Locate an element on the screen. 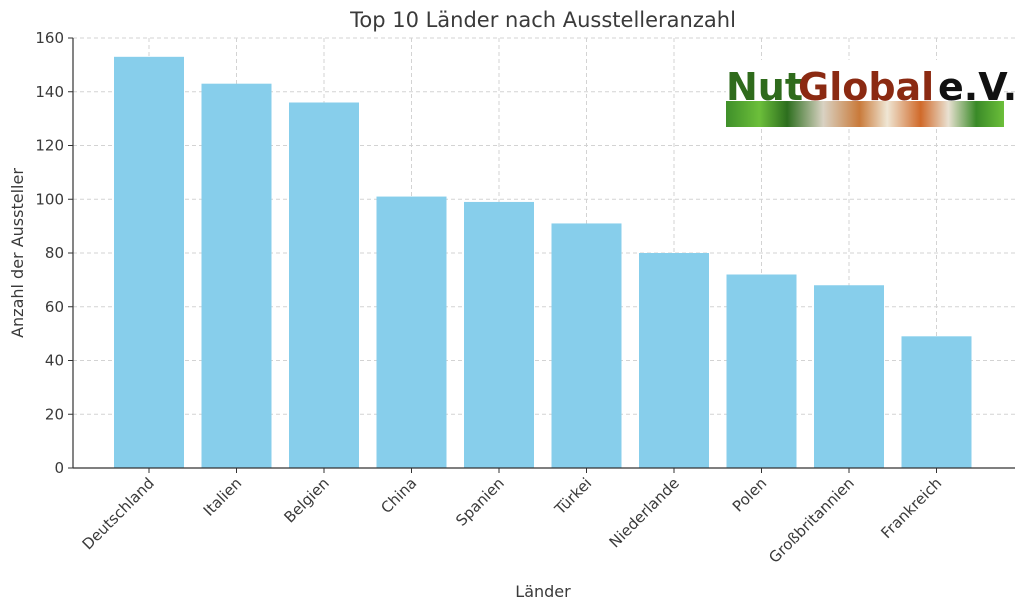 The width and height of the screenshot is (1024, 615). y-tick-label: 40 is located at coordinates (54, 361).